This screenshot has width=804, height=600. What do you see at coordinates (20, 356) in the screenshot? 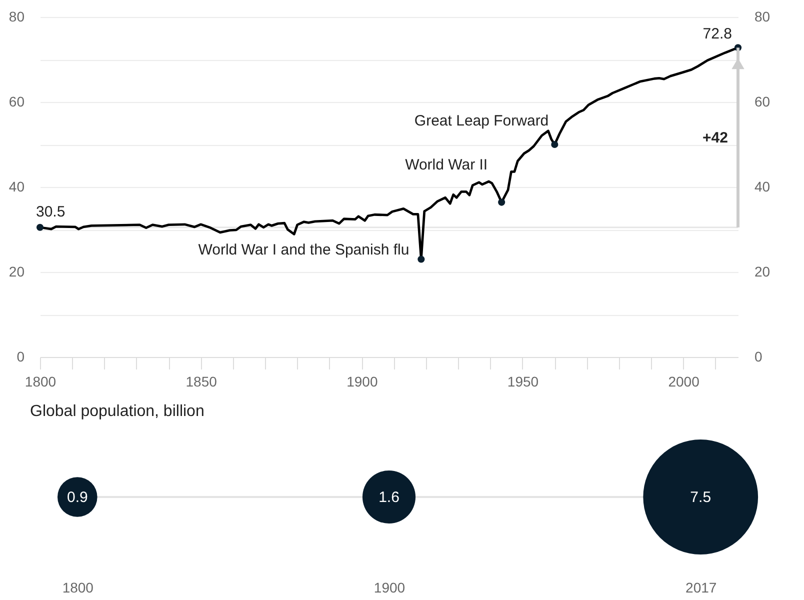
I see `y-tick-label: 0` at bounding box center [20, 356].